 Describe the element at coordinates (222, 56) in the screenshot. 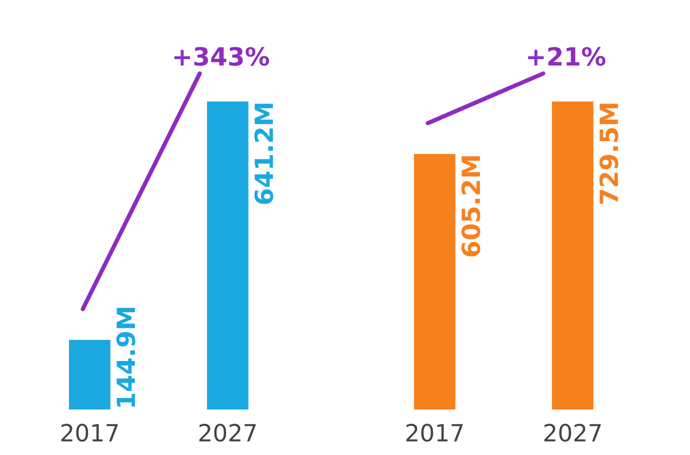

I see `text: +343%` at that location.